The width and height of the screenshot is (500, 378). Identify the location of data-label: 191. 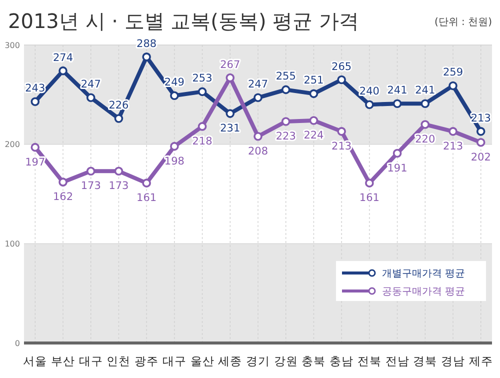
(397, 168).